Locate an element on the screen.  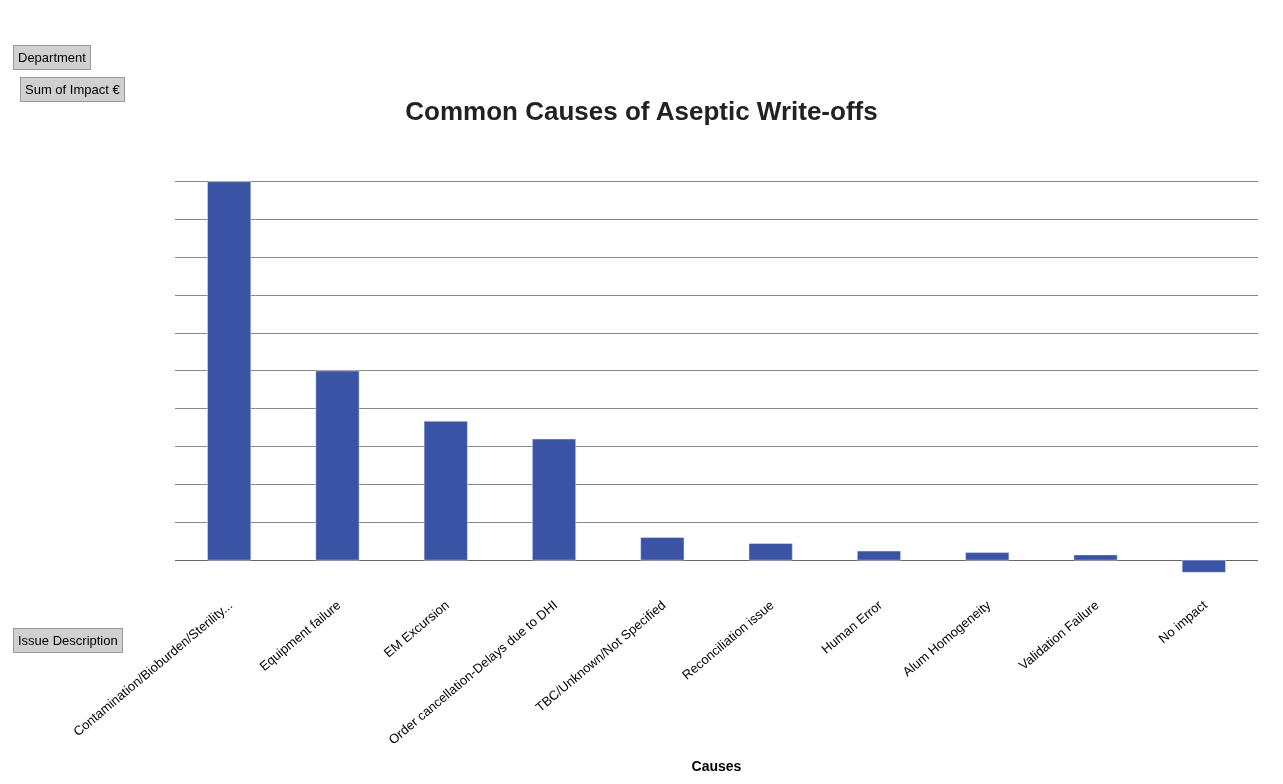
chart-title: Common Causes of Aseptic Write-offs is located at coordinates (641, 111).